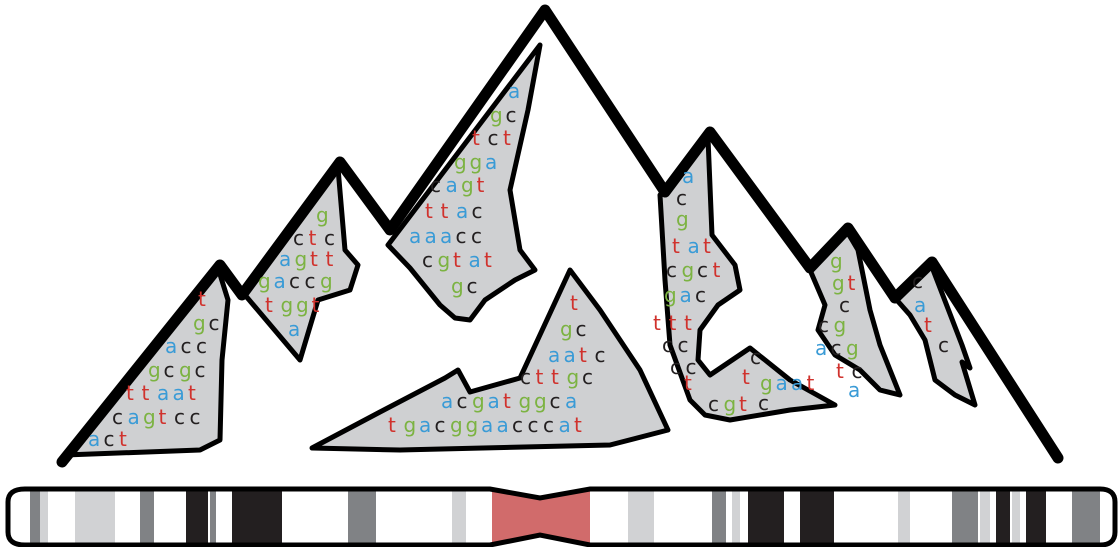 Image resolution: width=1119 pixels, height=547 pixels. What do you see at coordinates (464, 182) in the screenshot?
I see `peak-3-region` at bounding box center [464, 182].